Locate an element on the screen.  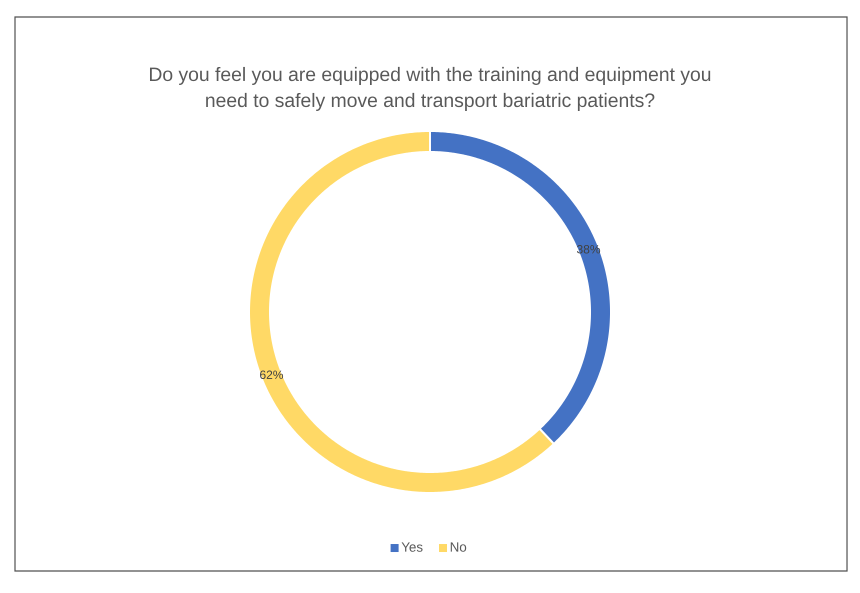
legend-label: Yes is located at coordinates (412, 547).